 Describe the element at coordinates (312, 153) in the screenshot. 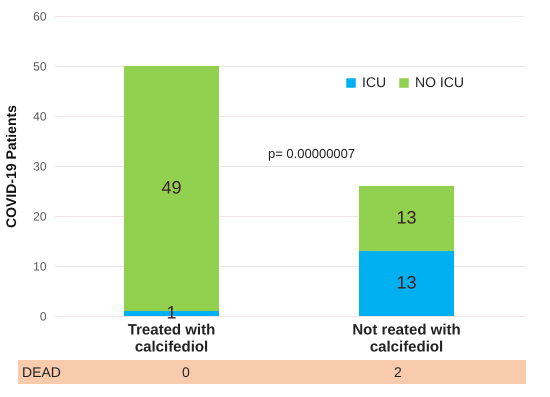

I see `annotation: p= 0.00000007` at that location.